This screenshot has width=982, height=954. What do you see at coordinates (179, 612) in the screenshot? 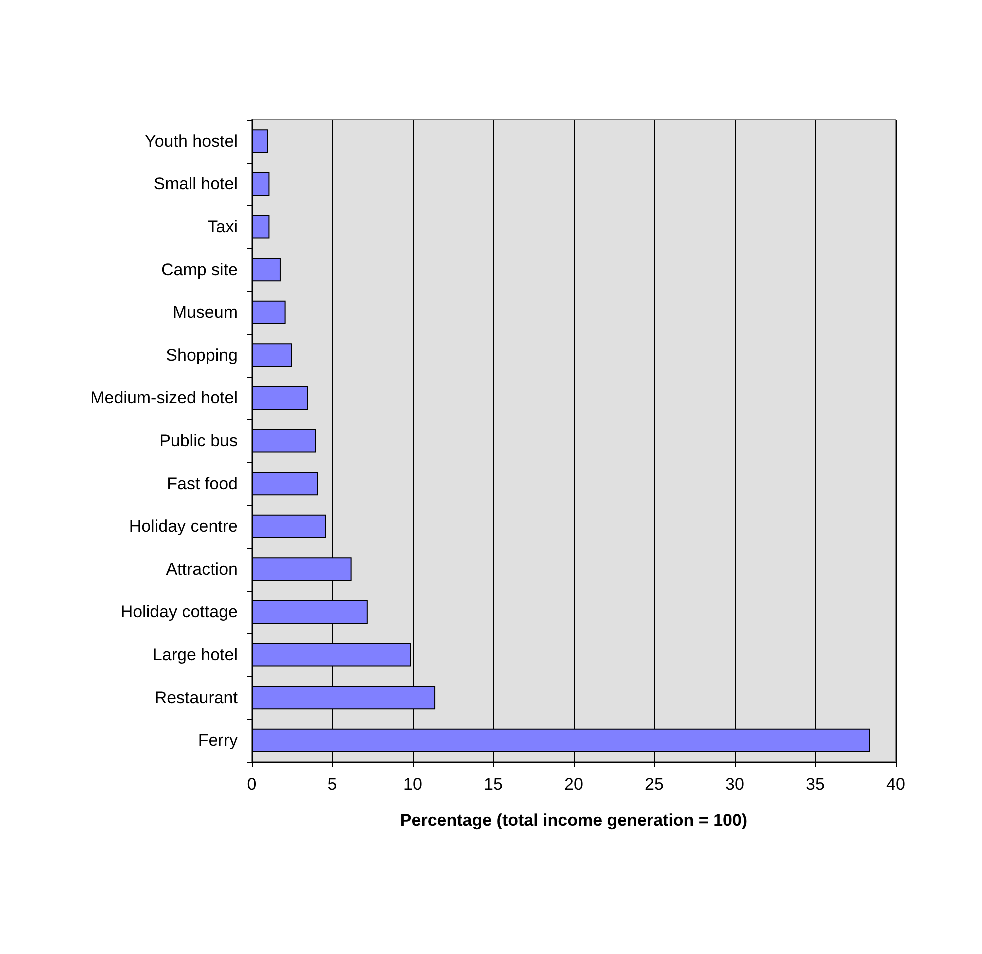
I see `y-tick-label: Holiday cottage` at bounding box center [179, 612].